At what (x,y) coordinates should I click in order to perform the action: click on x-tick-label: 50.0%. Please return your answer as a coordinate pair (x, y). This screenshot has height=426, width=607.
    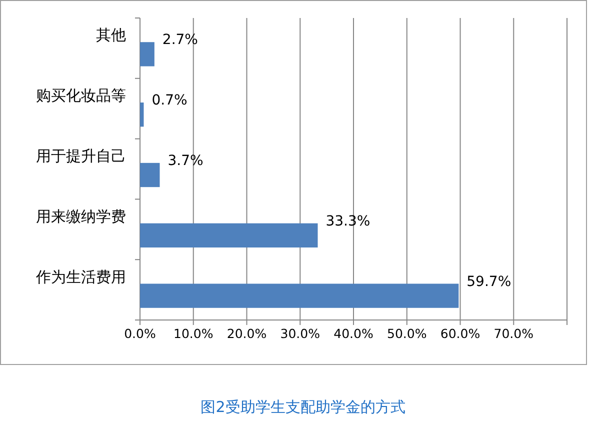
    Looking at the image, I should click on (407, 333).